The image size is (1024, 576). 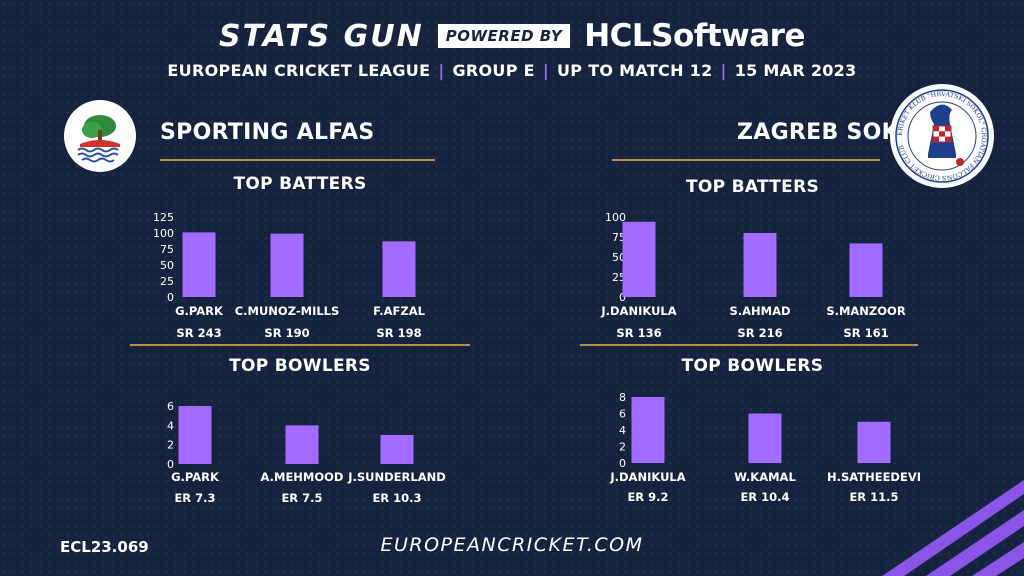 I want to click on category-label: H.SATHEEDEVI, so click(x=874, y=477).